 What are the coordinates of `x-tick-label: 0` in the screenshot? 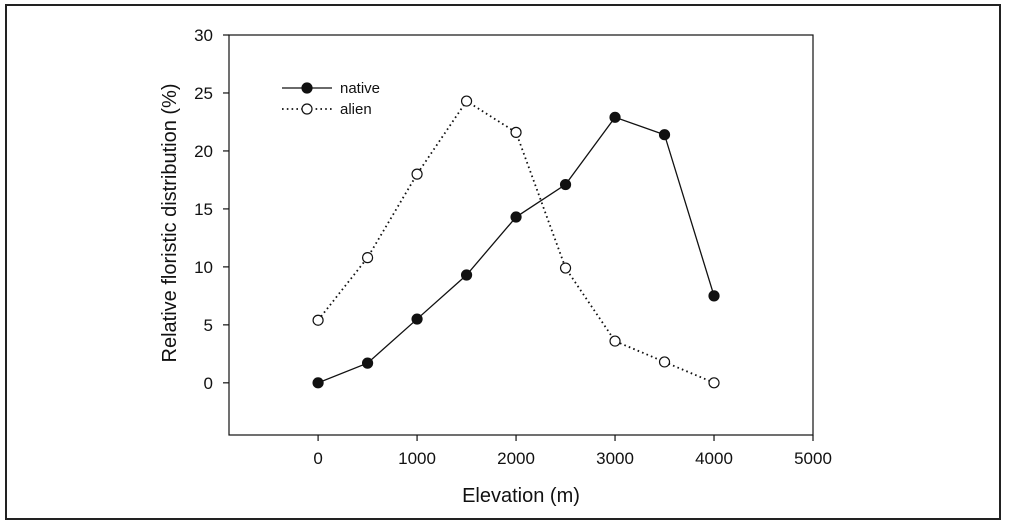 It's located at (317, 458).